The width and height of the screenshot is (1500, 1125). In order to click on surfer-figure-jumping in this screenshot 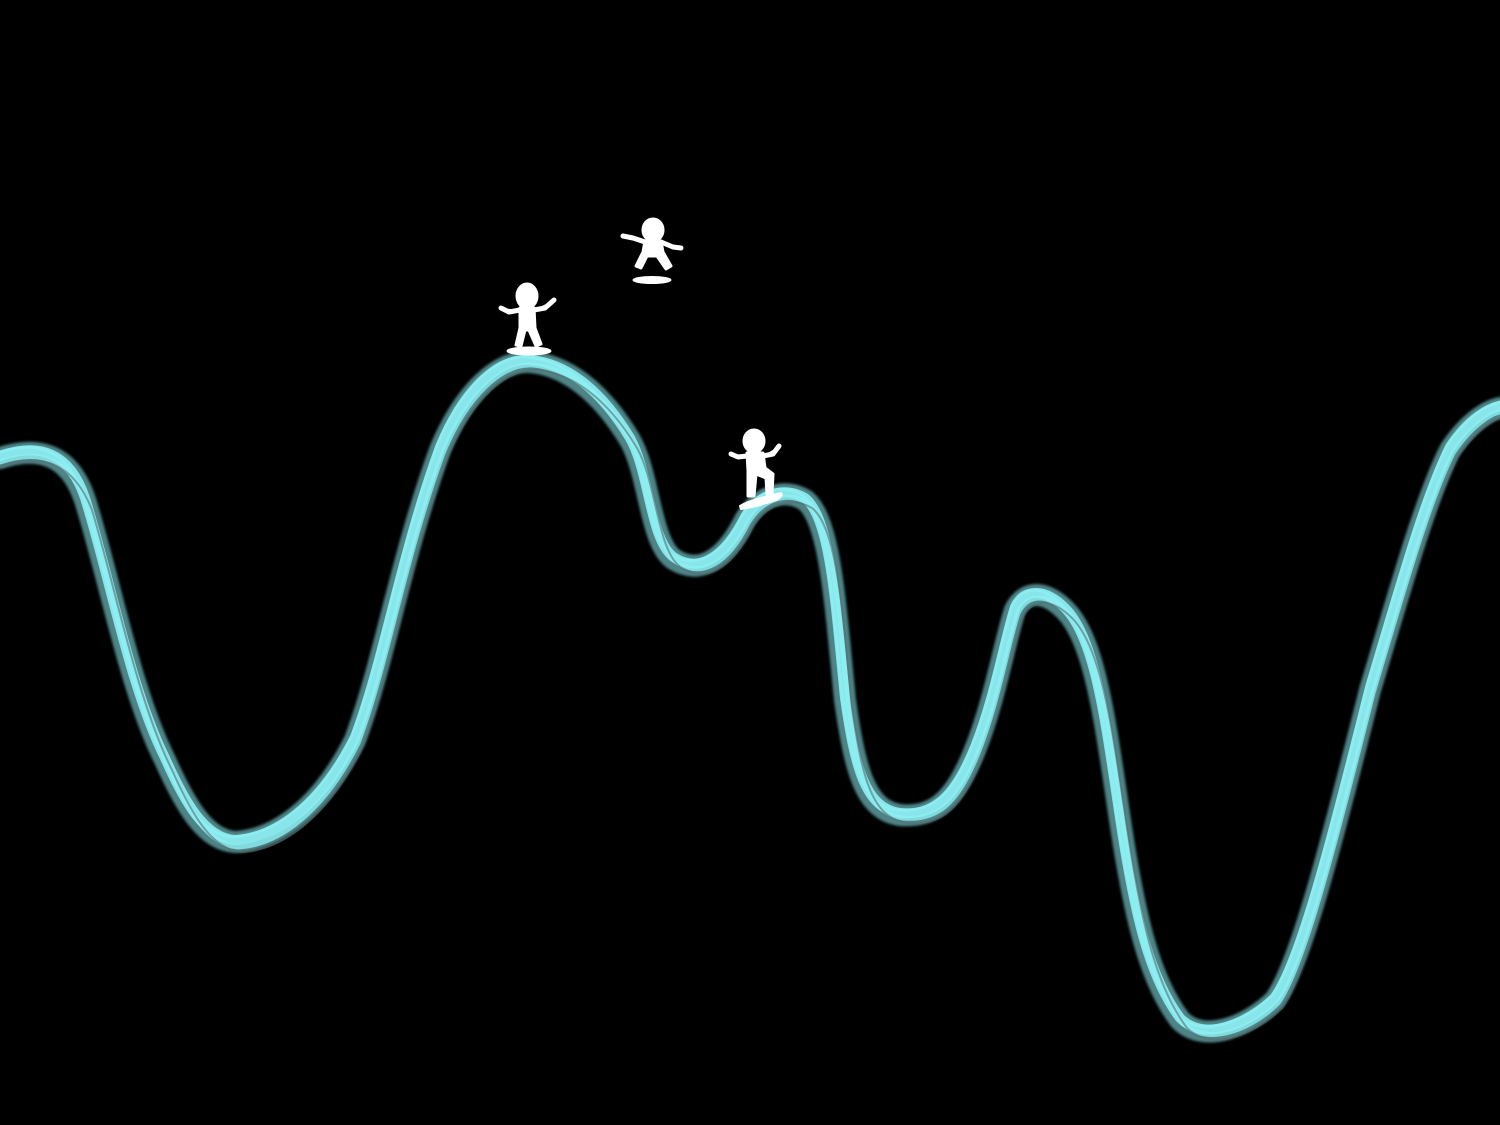, I will do `click(652, 250)`.